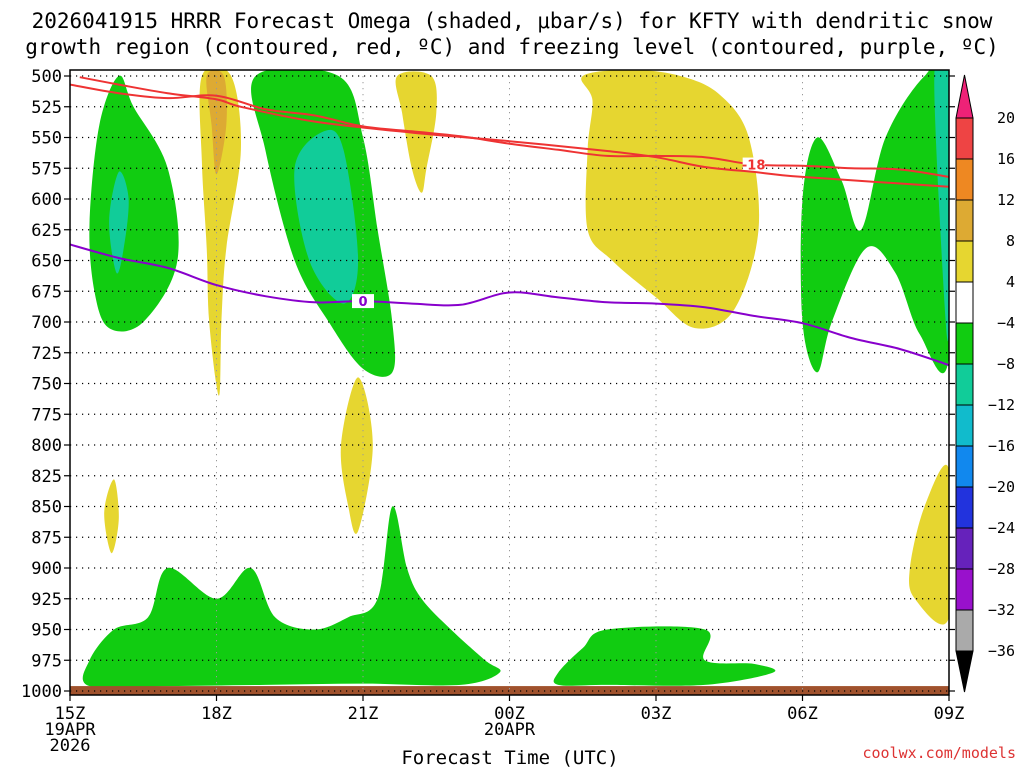 The width and height of the screenshot is (1024, 768). I want to click on pressure-tick-label: 550, so click(46, 139).